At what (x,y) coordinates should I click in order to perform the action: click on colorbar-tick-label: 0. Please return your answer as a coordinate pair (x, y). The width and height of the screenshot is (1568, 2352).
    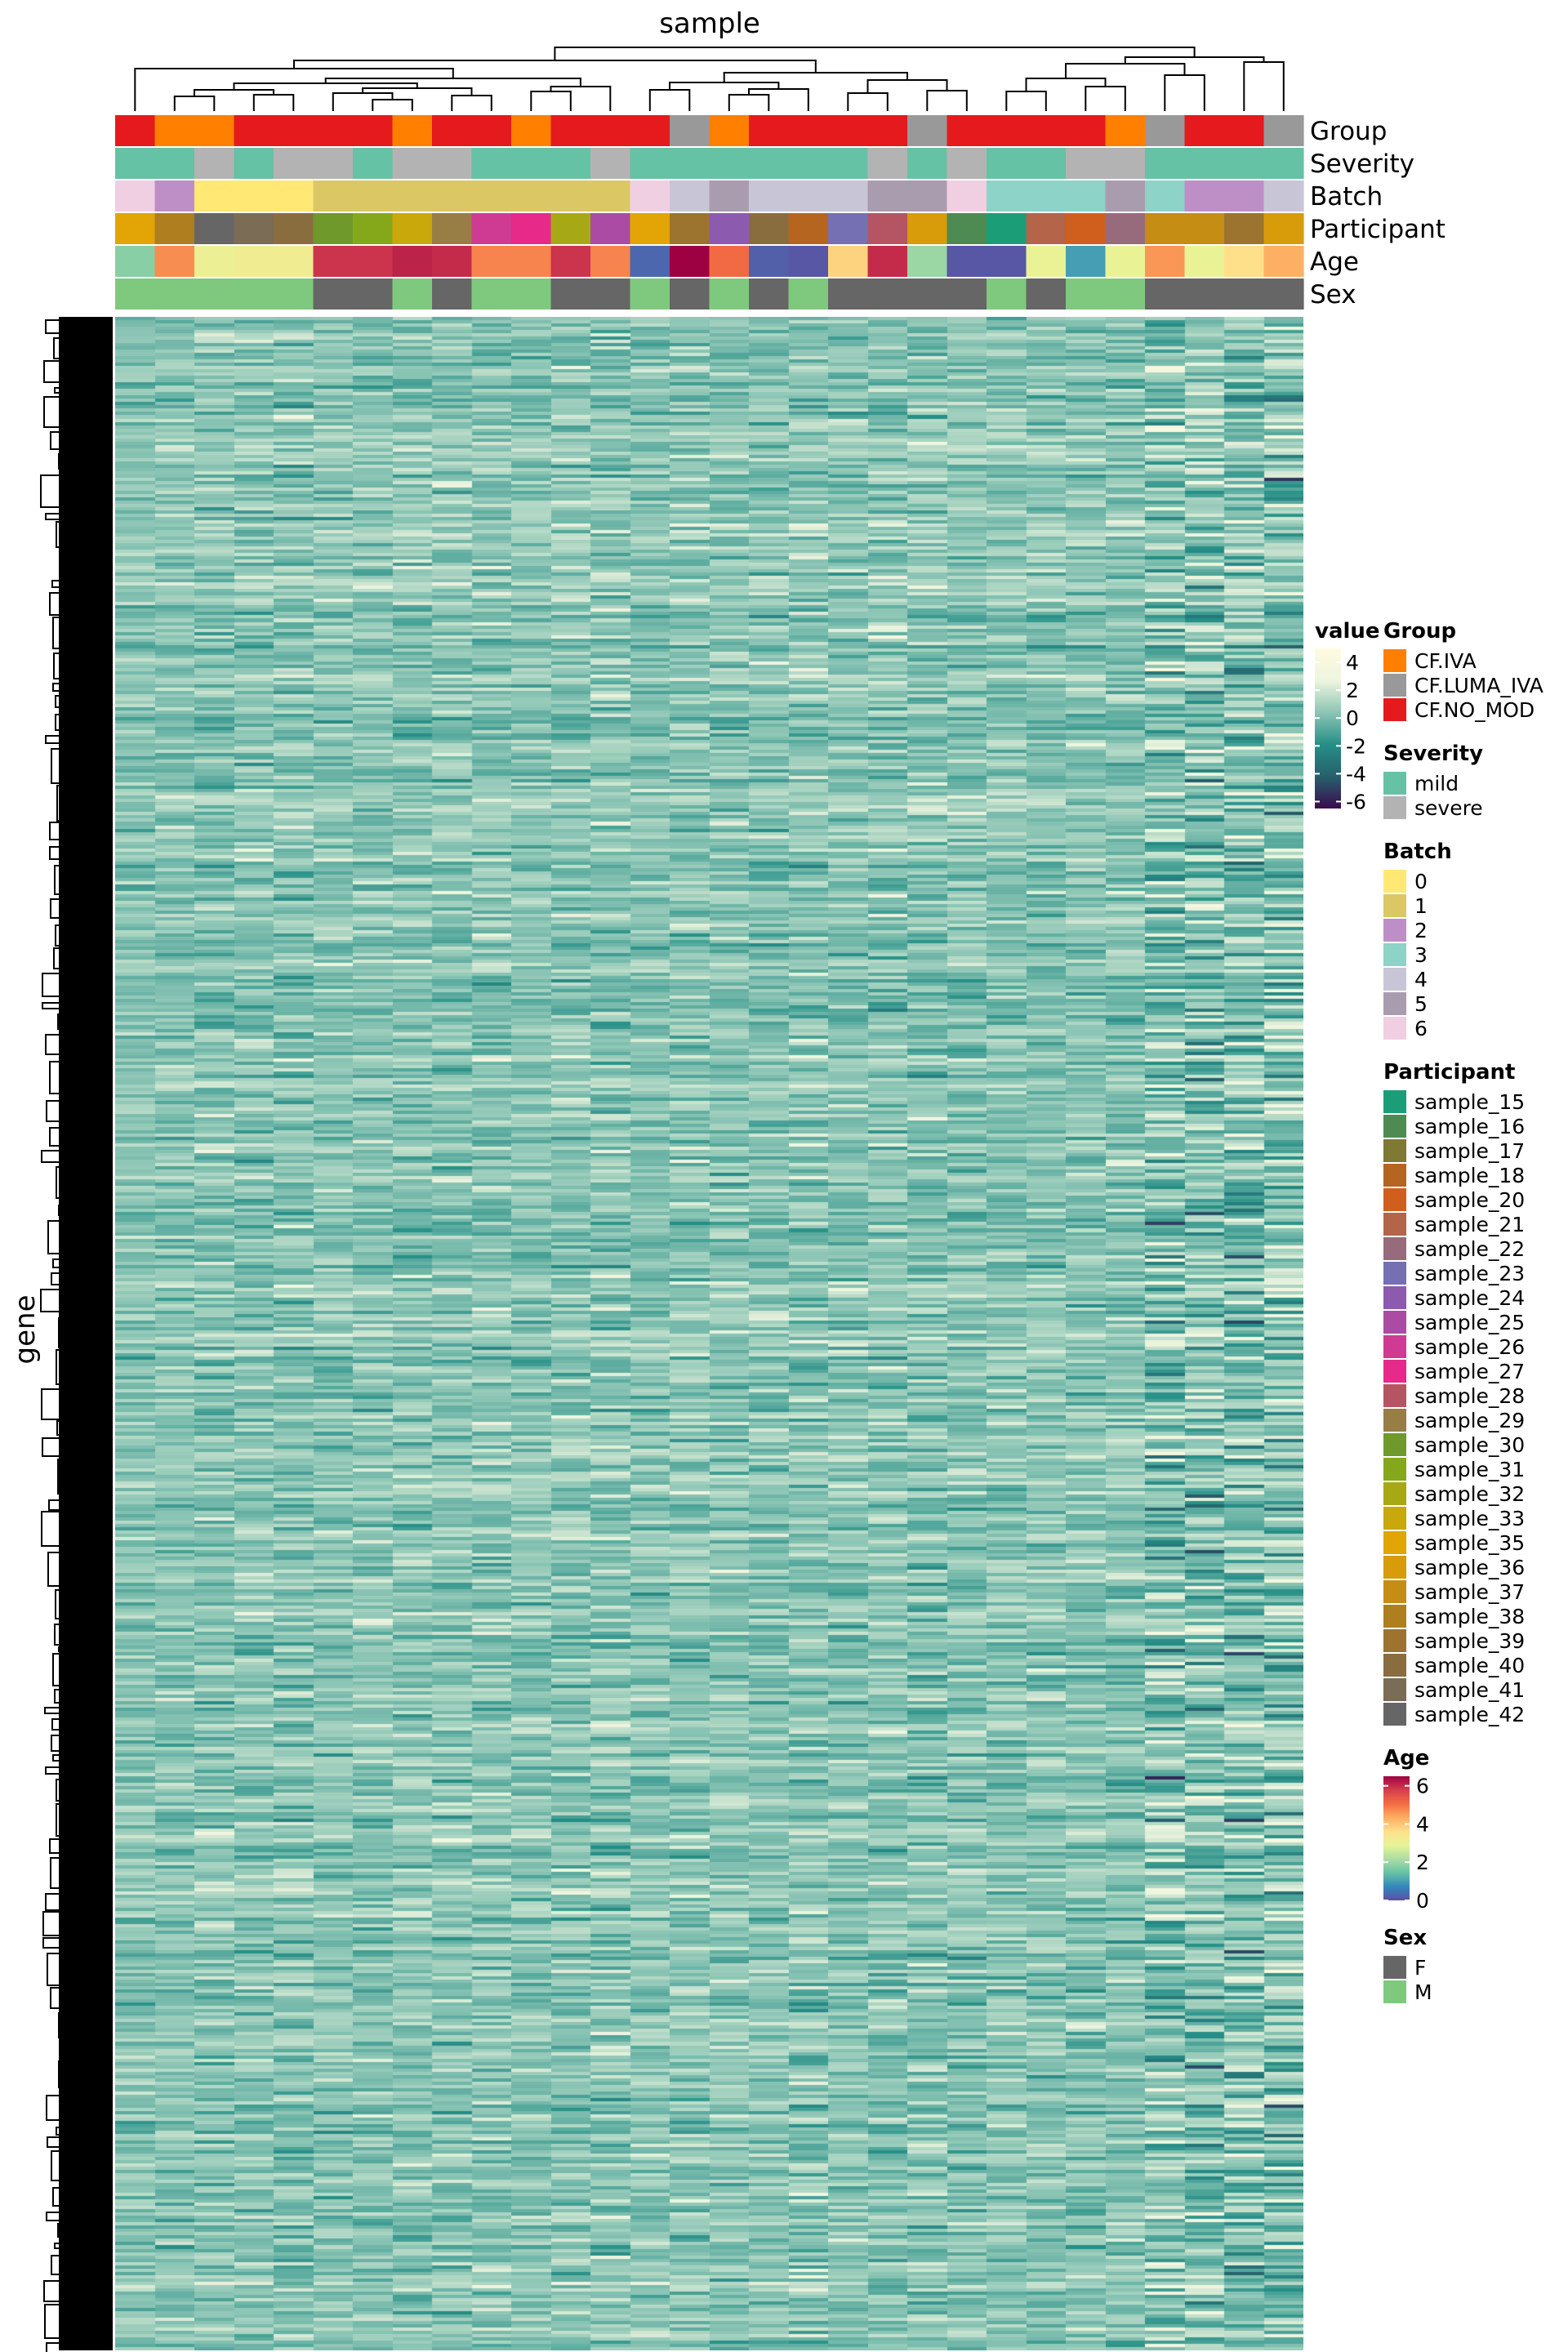
    Looking at the image, I should click on (1422, 1901).